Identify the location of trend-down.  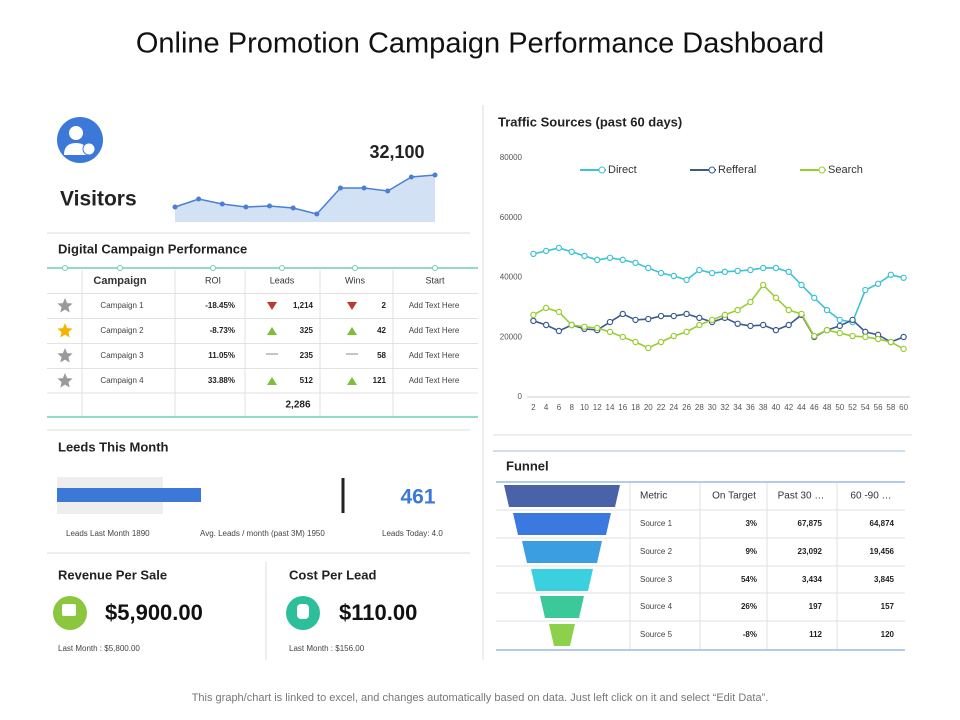
(352, 306).